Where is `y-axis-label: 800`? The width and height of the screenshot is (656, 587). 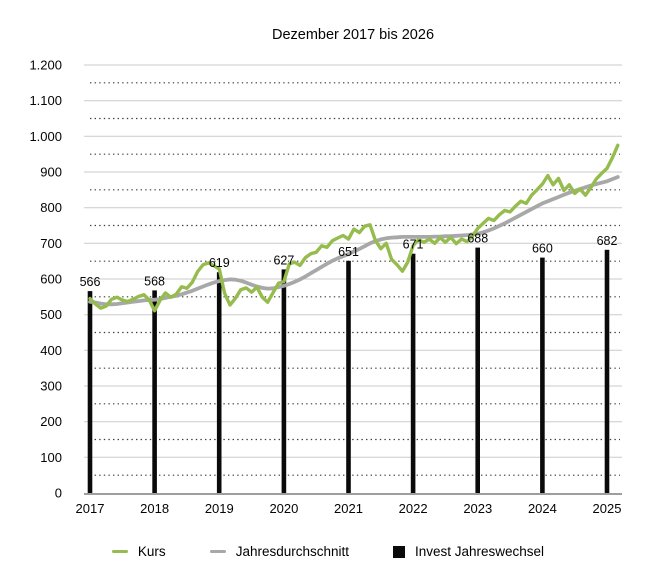 y-axis-label: 800 is located at coordinates (51, 207).